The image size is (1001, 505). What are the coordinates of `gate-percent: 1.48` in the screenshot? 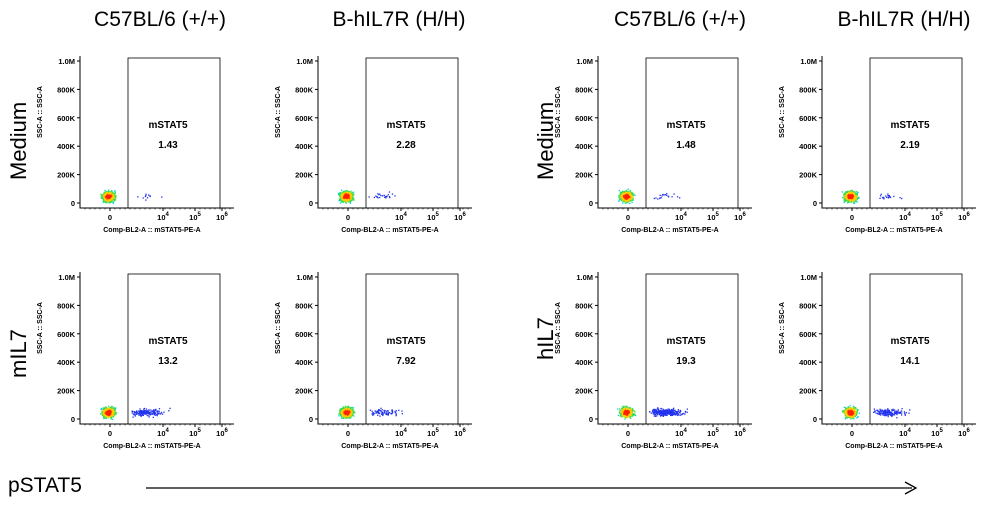 It's located at (686, 145).